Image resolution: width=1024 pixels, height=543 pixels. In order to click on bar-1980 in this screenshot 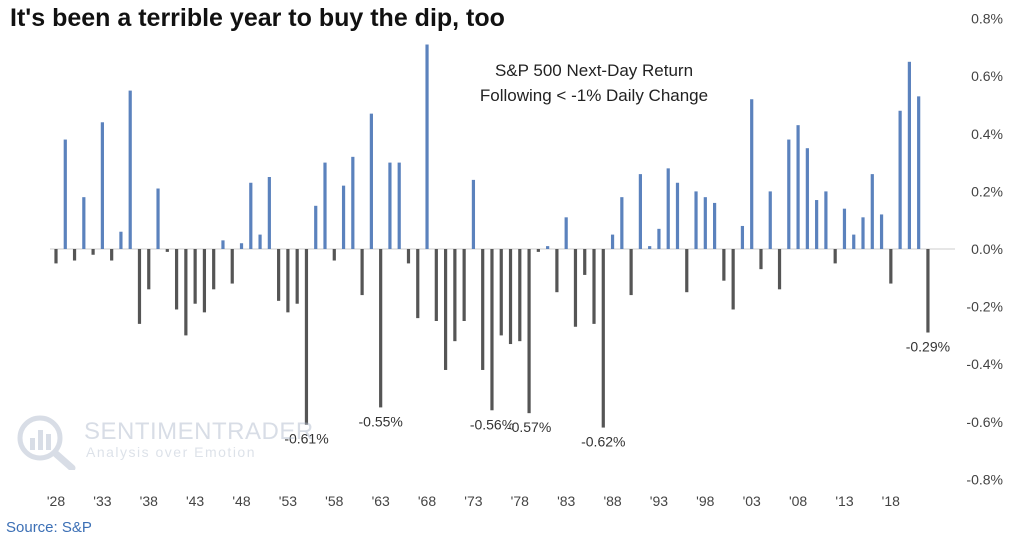, I will do `click(538, 250)`.